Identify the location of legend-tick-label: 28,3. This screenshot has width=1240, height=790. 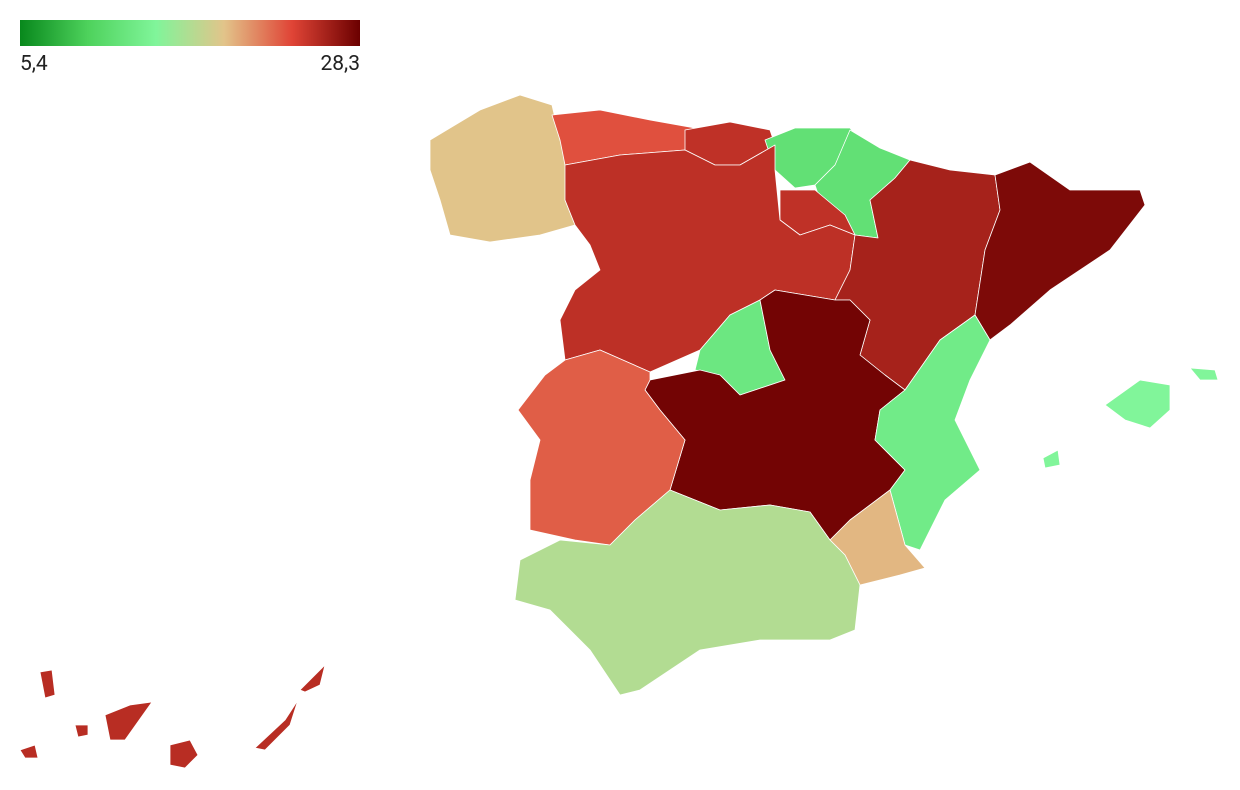
(340, 64).